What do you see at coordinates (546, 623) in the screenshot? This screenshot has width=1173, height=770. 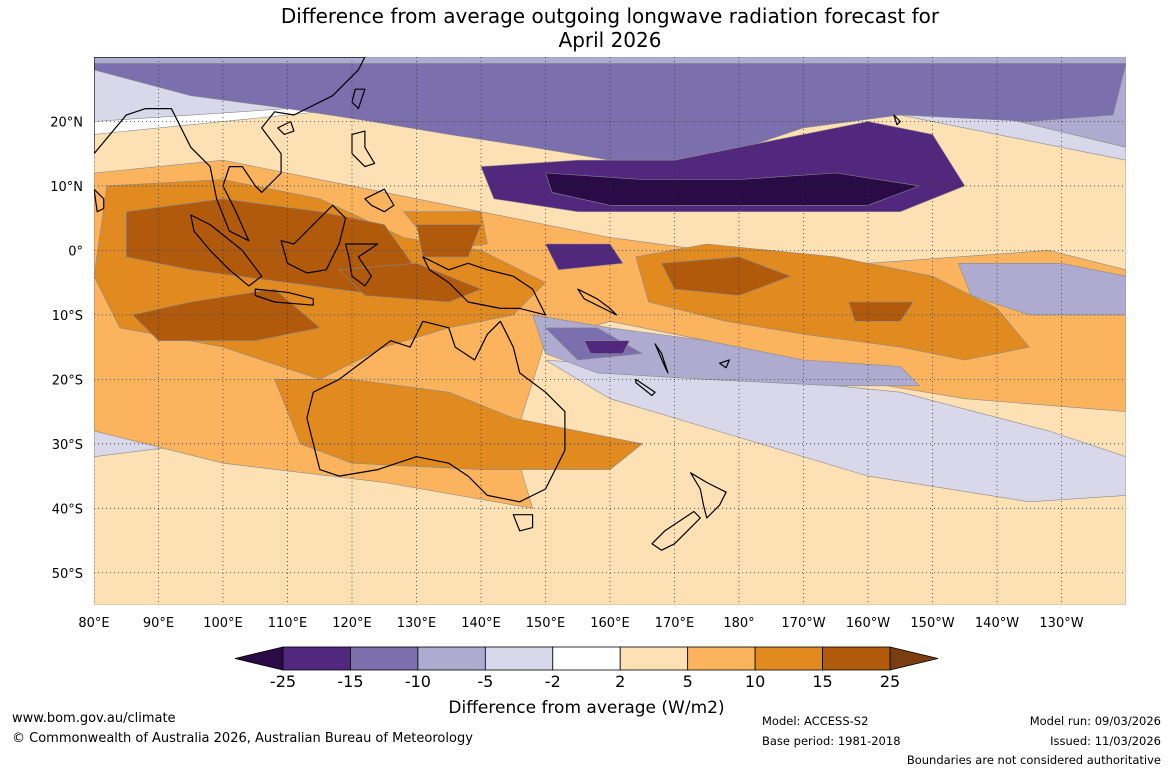 I see `lon-tick-label: 150°E` at bounding box center [546, 623].